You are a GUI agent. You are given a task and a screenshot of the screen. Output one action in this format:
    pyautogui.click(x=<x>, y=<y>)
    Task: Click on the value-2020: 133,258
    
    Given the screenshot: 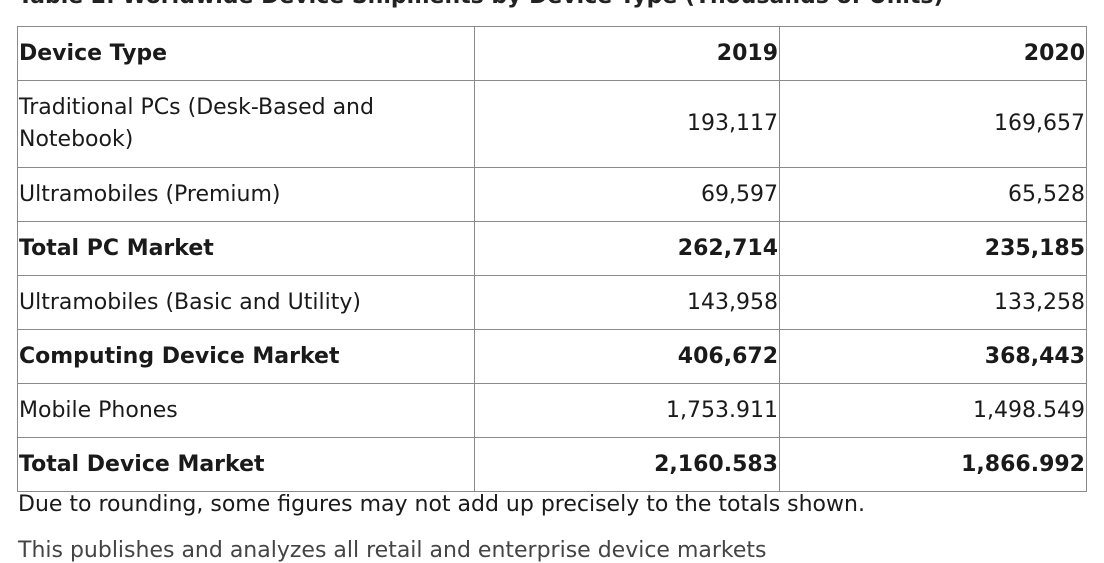 What is the action you would take?
    pyautogui.click(x=933, y=302)
    